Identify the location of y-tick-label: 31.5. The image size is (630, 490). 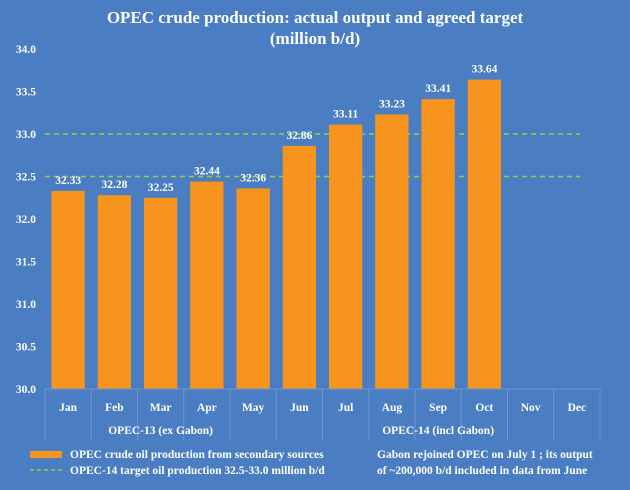
(26, 263).